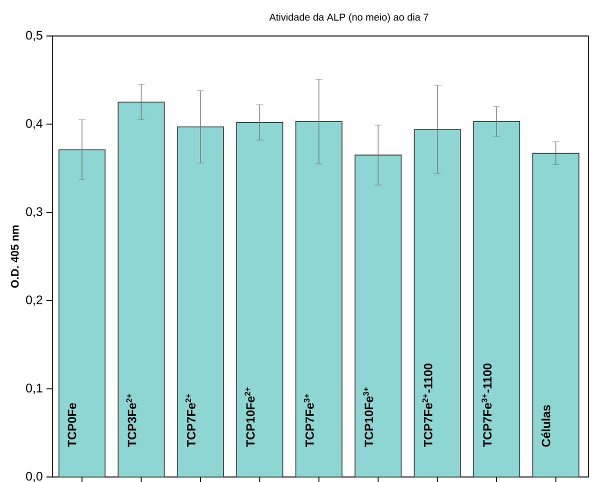 This screenshot has width=615, height=482. Describe the element at coordinates (34, 300) in the screenshot. I see `y-tick-label: 0,2` at that location.